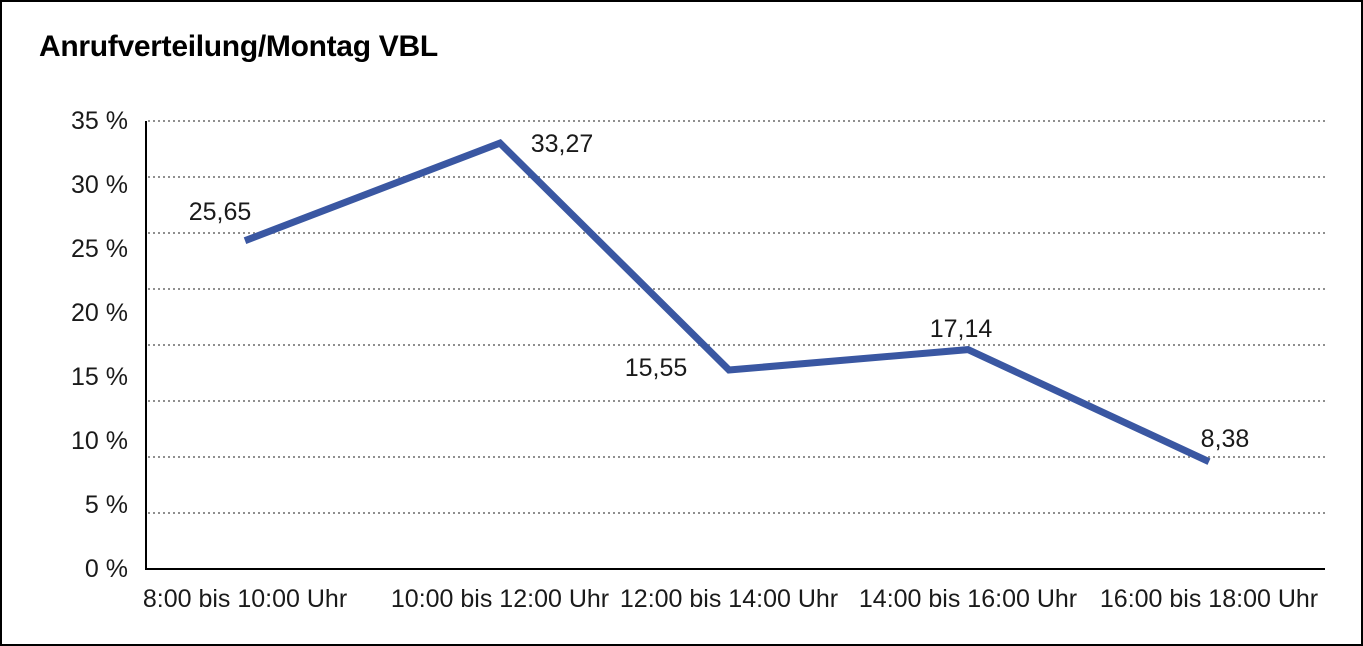  What do you see at coordinates (220, 211) in the screenshot?
I see `data-point-label: 25,65` at bounding box center [220, 211].